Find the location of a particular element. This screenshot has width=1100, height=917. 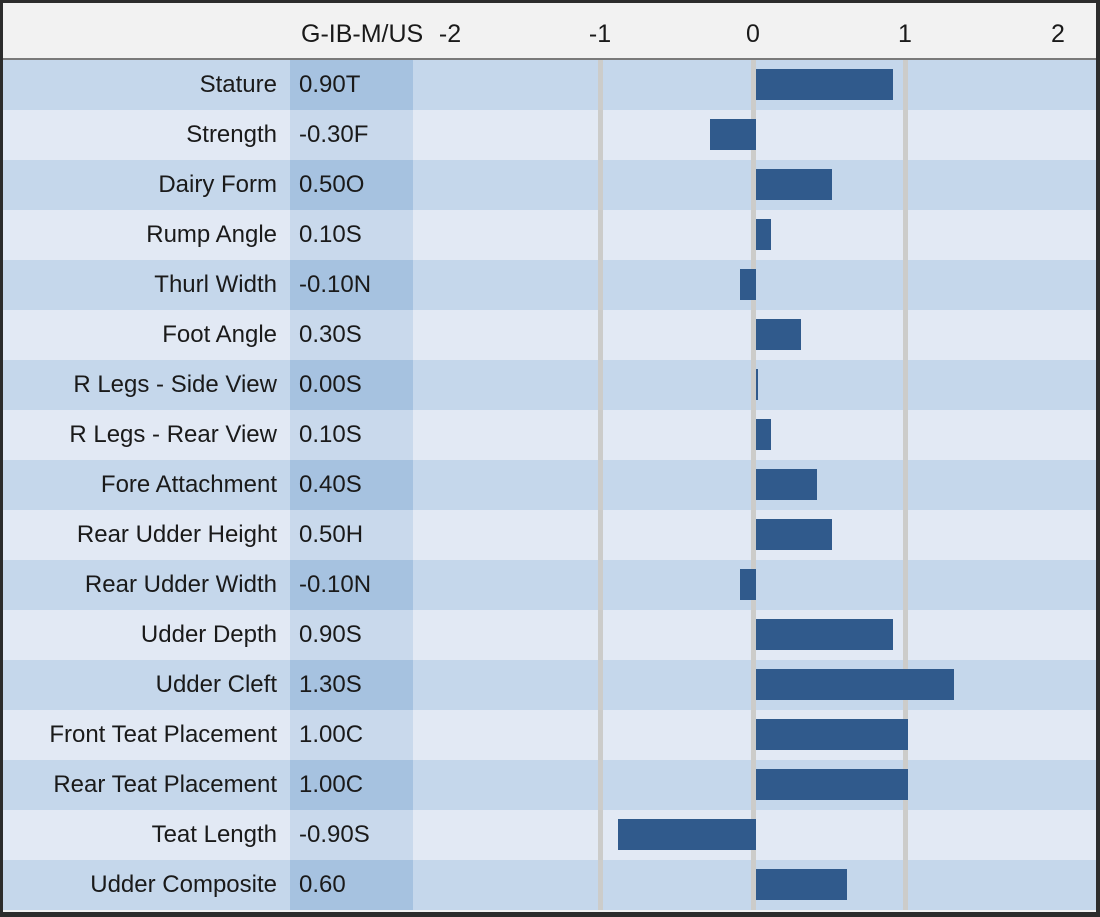

trait-value-badge: 0.60 is located at coordinates (351, 885).